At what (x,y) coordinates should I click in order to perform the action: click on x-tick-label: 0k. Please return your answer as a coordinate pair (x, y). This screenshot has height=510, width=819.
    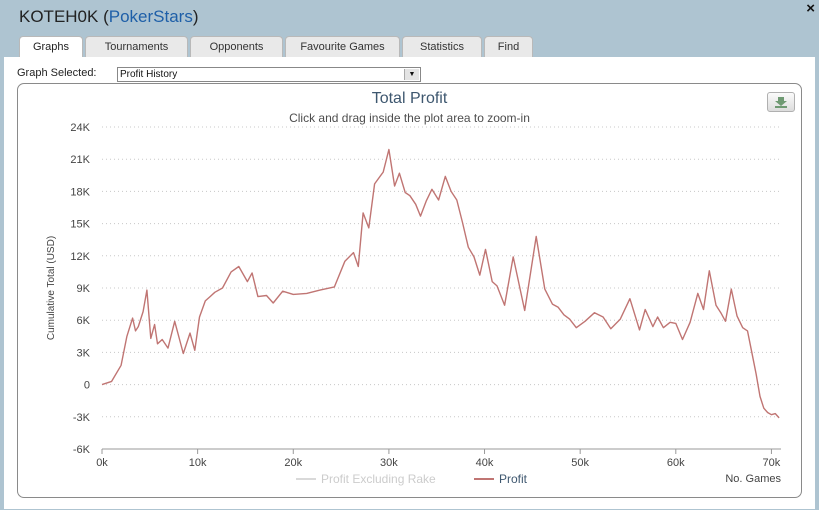
    Looking at the image, I should click on (102, 463).